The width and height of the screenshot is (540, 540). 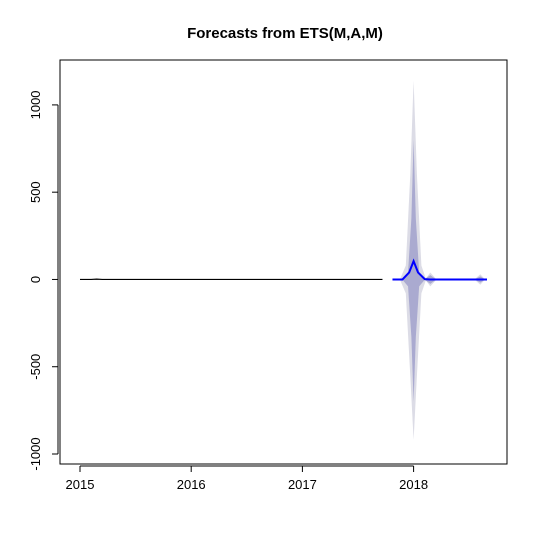 I want to click on y-tick-label: 1000, so click(x=35, y=104).